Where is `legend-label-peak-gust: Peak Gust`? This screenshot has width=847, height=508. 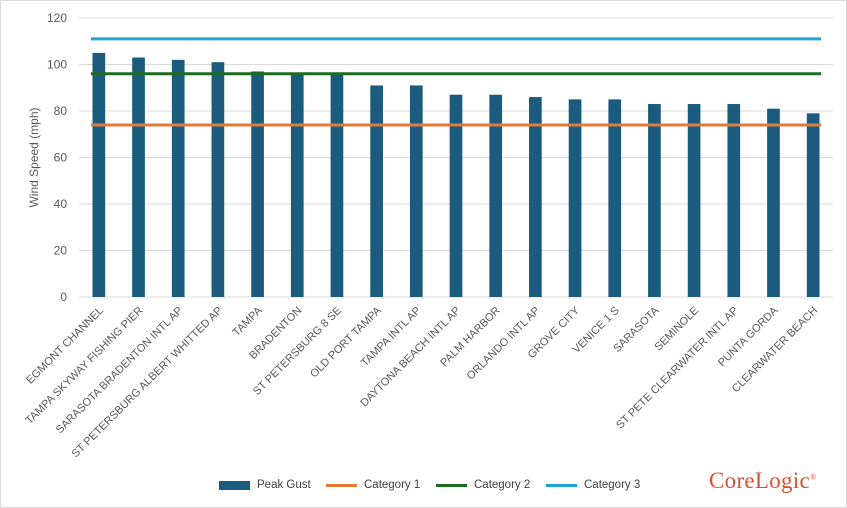
legend-label-peak-gust: Peak Gust is located at coordinates (284, 485).